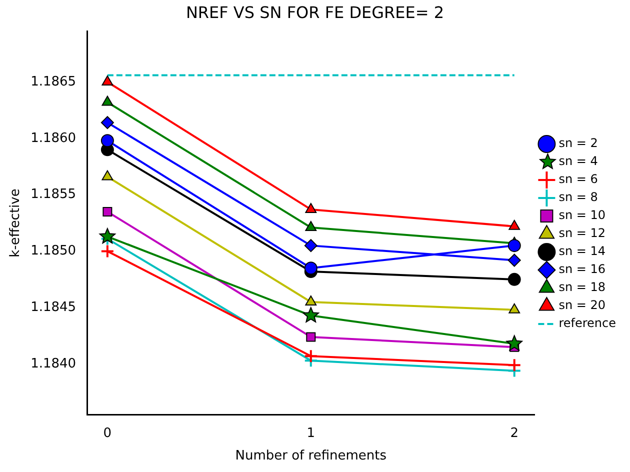 The height and width of the screenshot is (472, 630). What do you see at coordinates (53, 364) in the screenshot?
I see `y-tick-label: 1.1840` at bounding box center [53, 364].